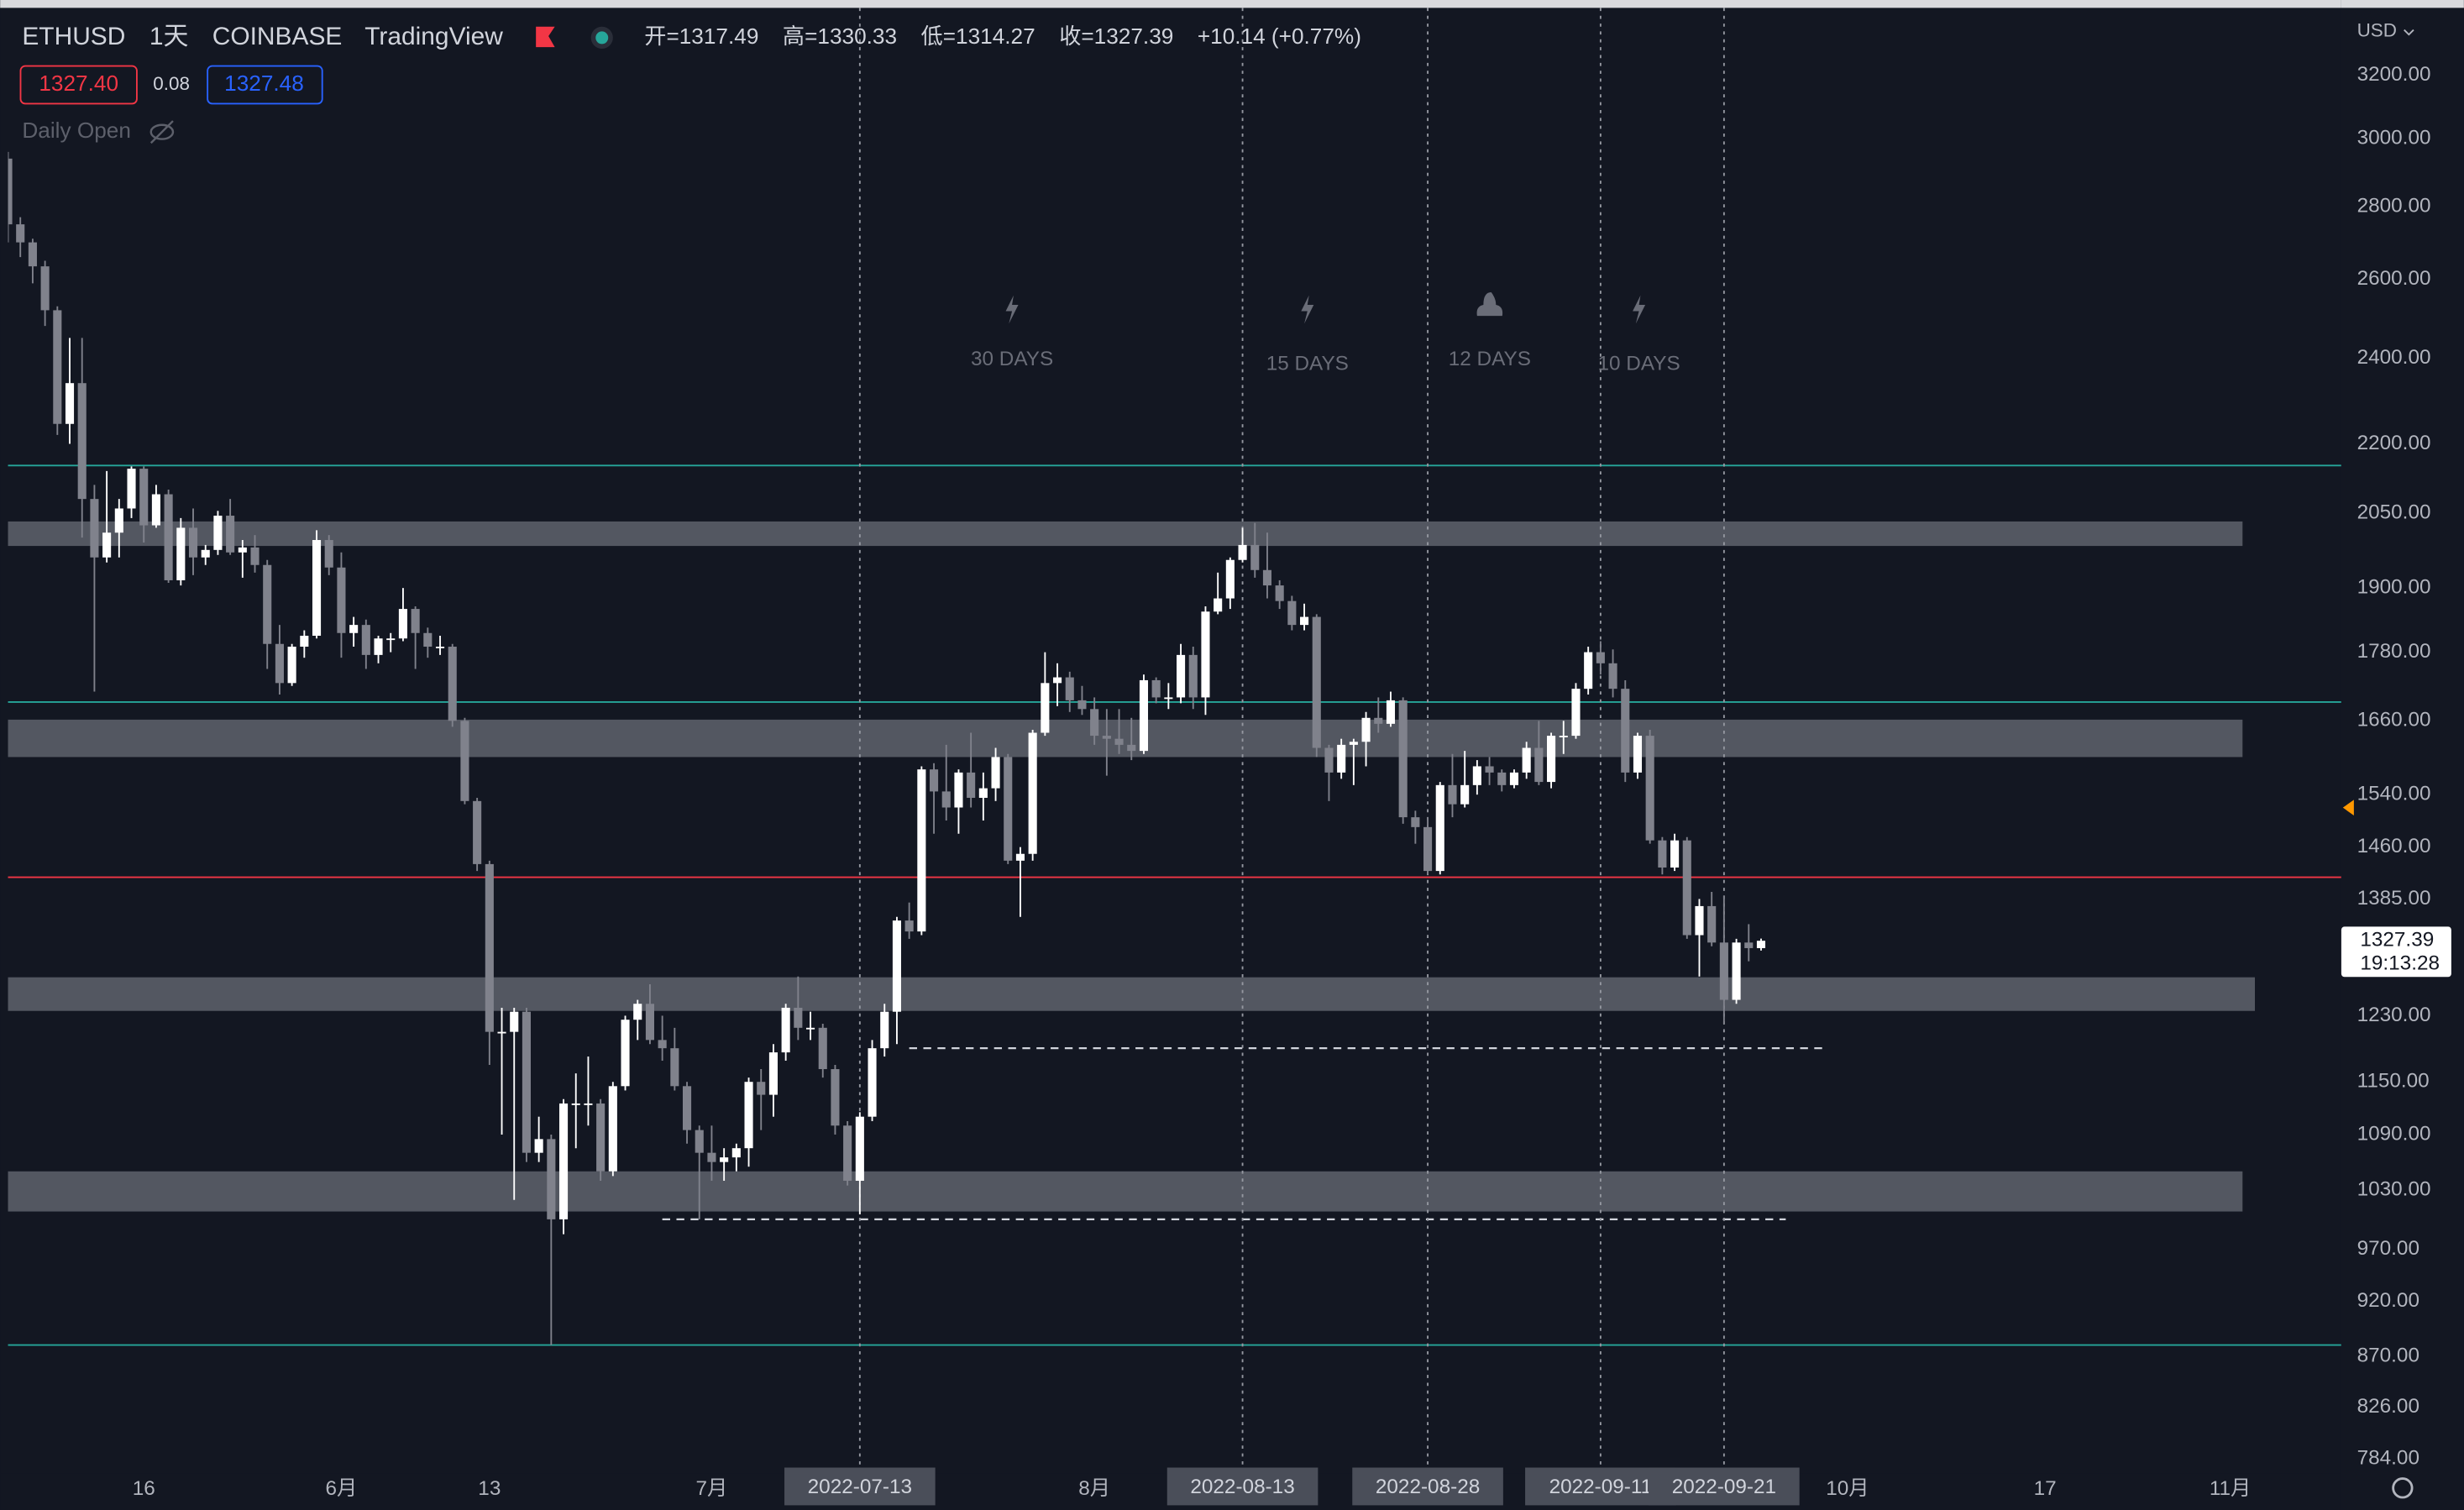  I want to click on bid-box, so click(78, 85).